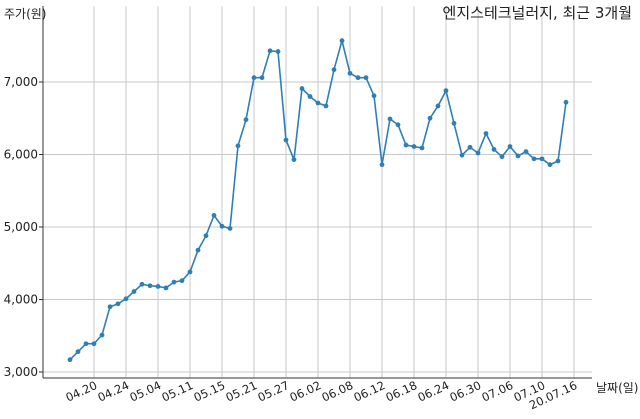 The height and width of the screenshot is (419, 640). I want to click on y-tick-label: 7,000, so click(21, 82).